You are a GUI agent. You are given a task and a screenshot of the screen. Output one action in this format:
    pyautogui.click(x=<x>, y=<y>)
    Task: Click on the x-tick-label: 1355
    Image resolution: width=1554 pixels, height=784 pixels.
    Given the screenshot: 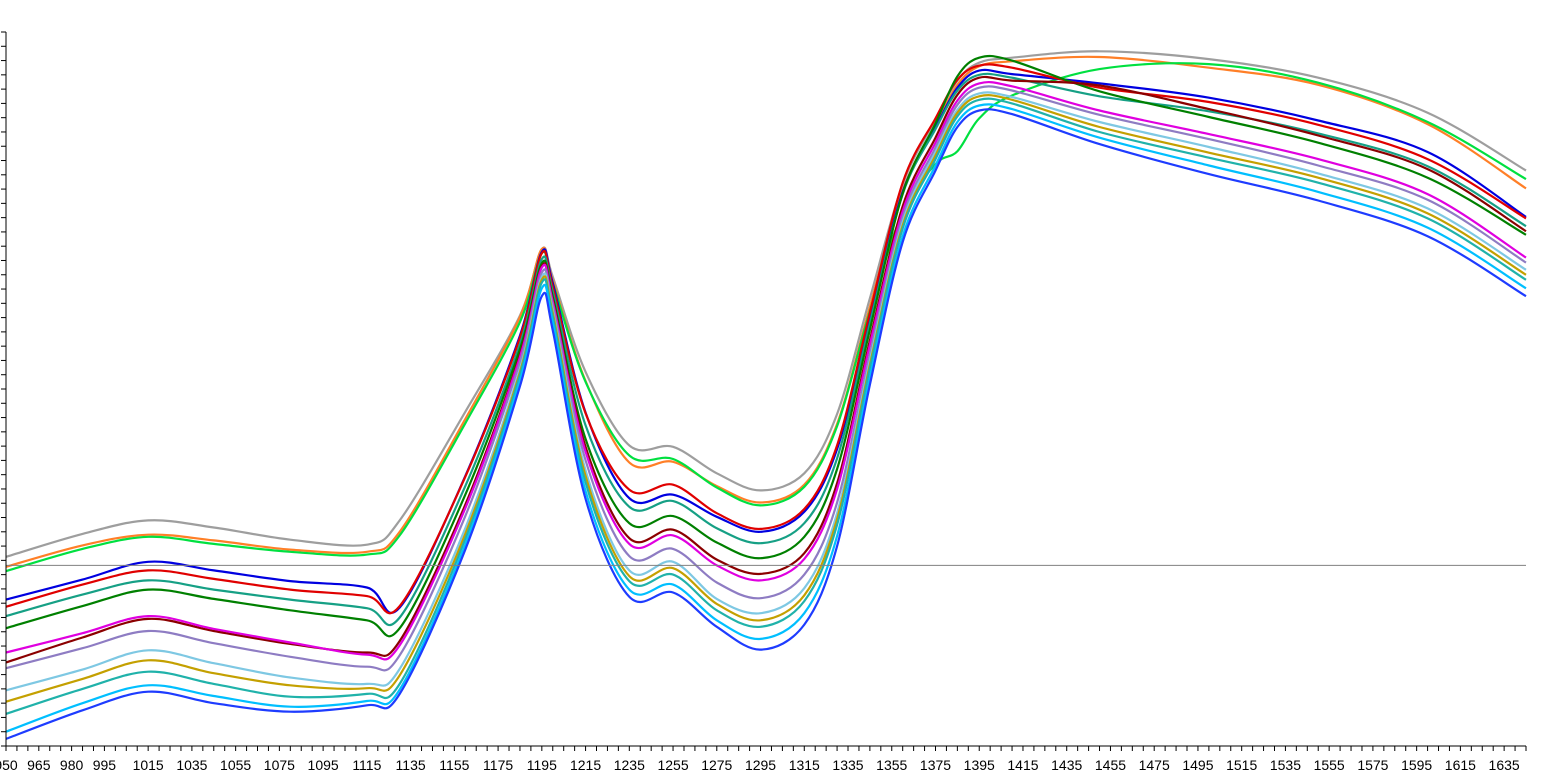 What is the action you would take?
    pyautogui.click(x=891, y=765)
    